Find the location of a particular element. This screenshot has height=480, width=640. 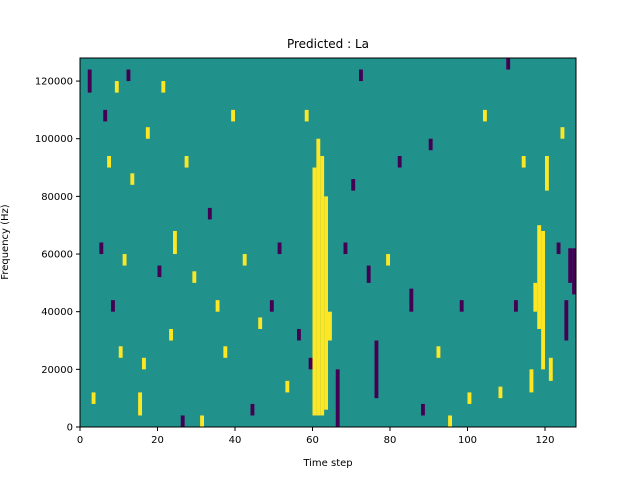

y-axis: 0 20000 40000 60000 80000 100000 120000 is located at coordinates (57, 255).